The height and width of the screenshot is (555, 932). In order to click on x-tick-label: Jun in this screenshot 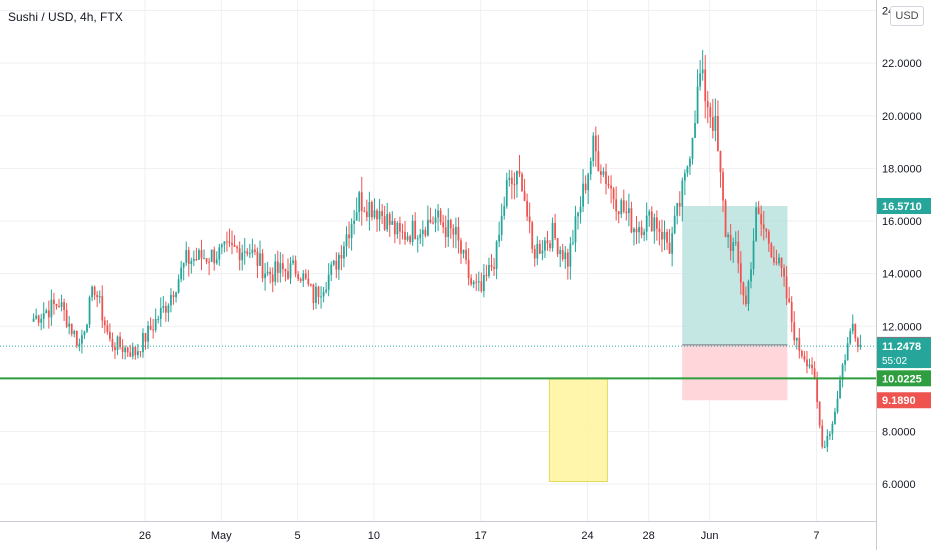, I will do `click(710, 536)`.